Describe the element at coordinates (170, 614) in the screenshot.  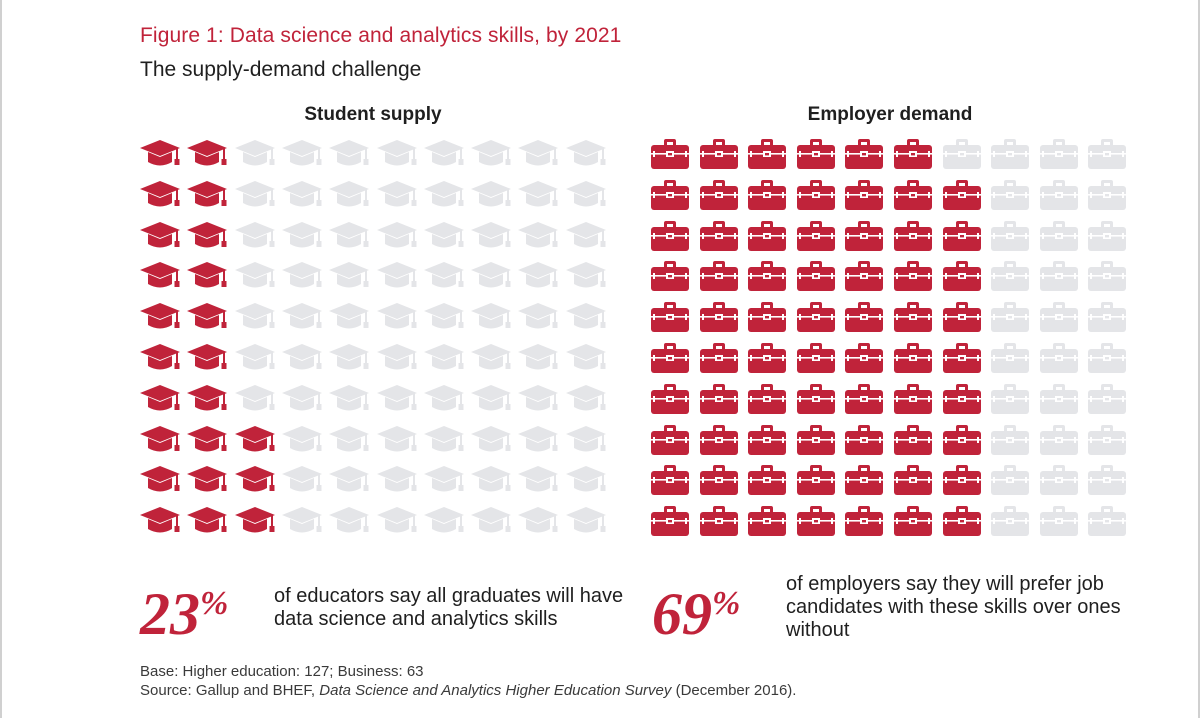
I see `supply-percent-number: 23` at that location.